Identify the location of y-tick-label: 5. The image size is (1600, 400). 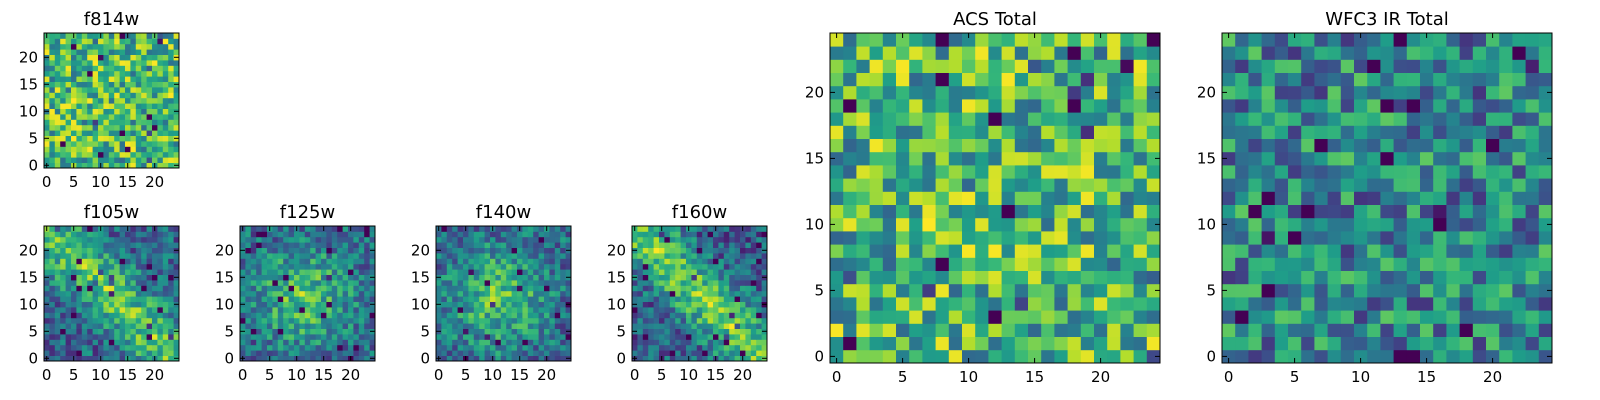
(819, 290).